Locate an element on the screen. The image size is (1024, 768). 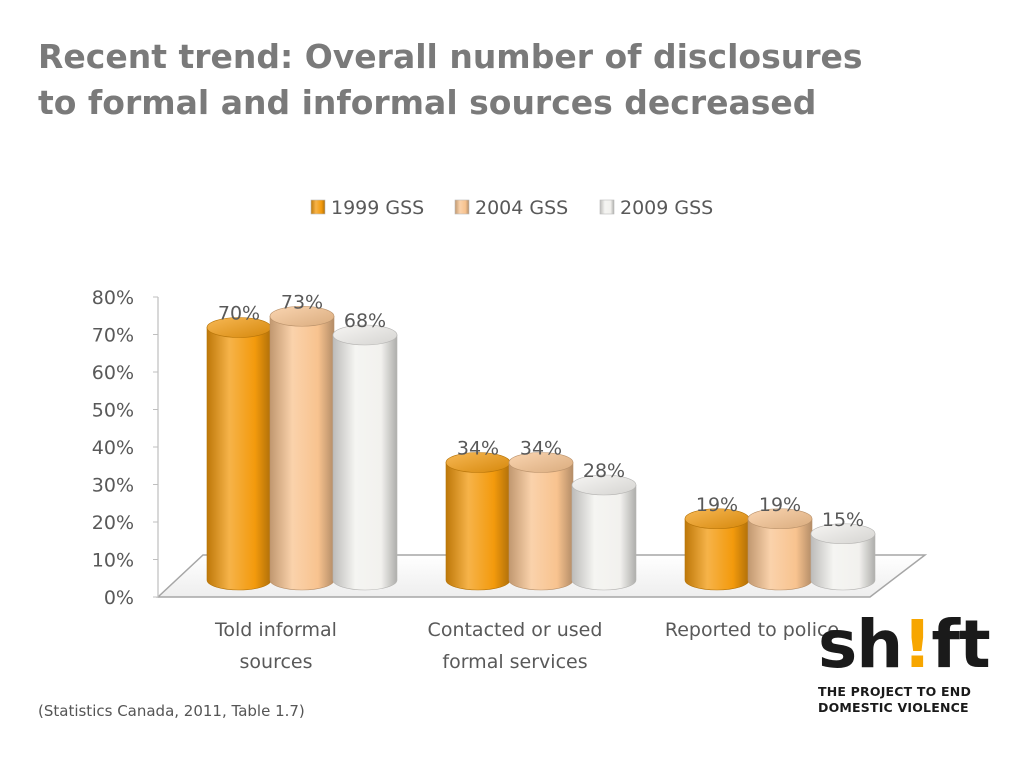
y-tick-label: 30% is located at coordinates (113, 486).